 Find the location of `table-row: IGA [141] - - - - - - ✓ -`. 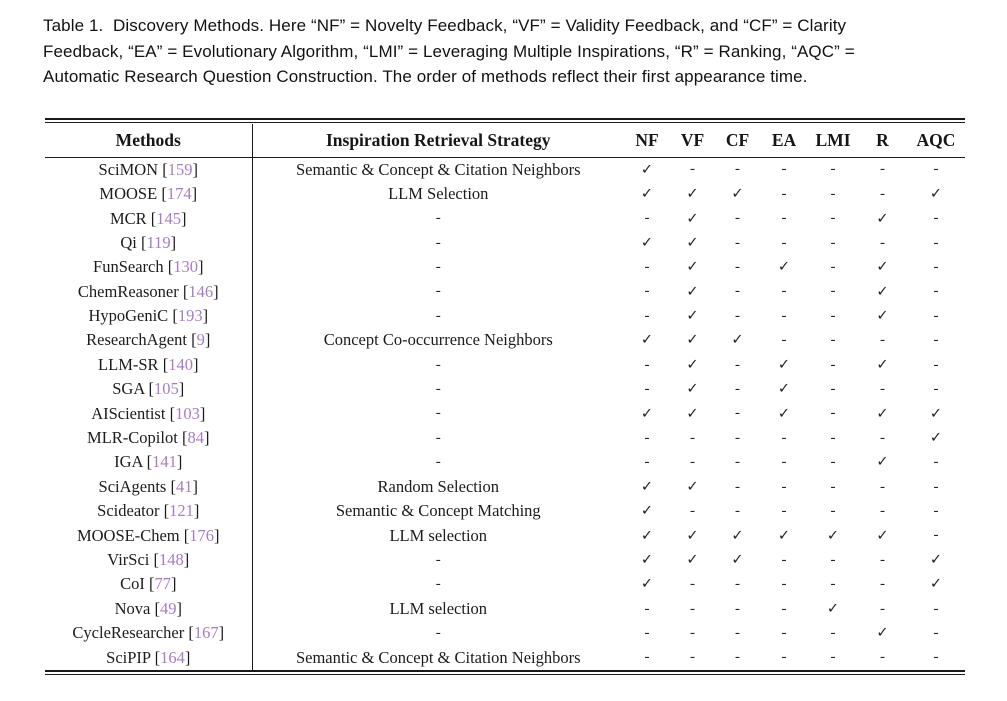

table-row: IGA [141] - - - - - - ✓ - is located at coordinates (505, 462).